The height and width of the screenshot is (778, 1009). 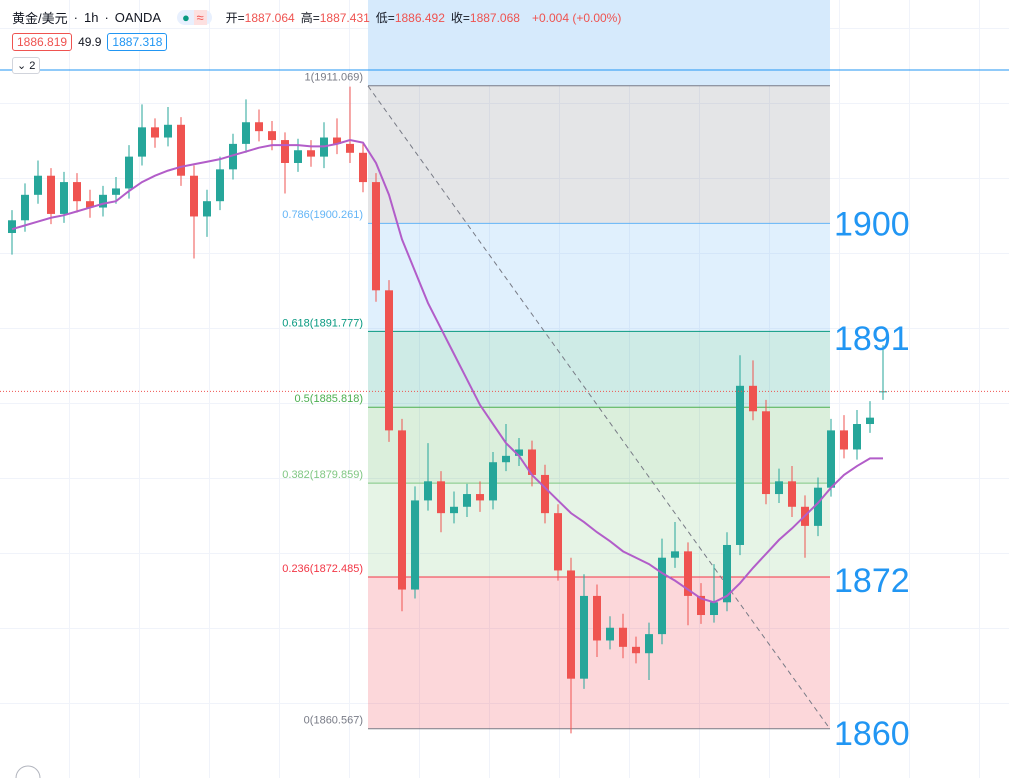 I want to click on symbol: 黄金/美元, so click(x=40, y=18).